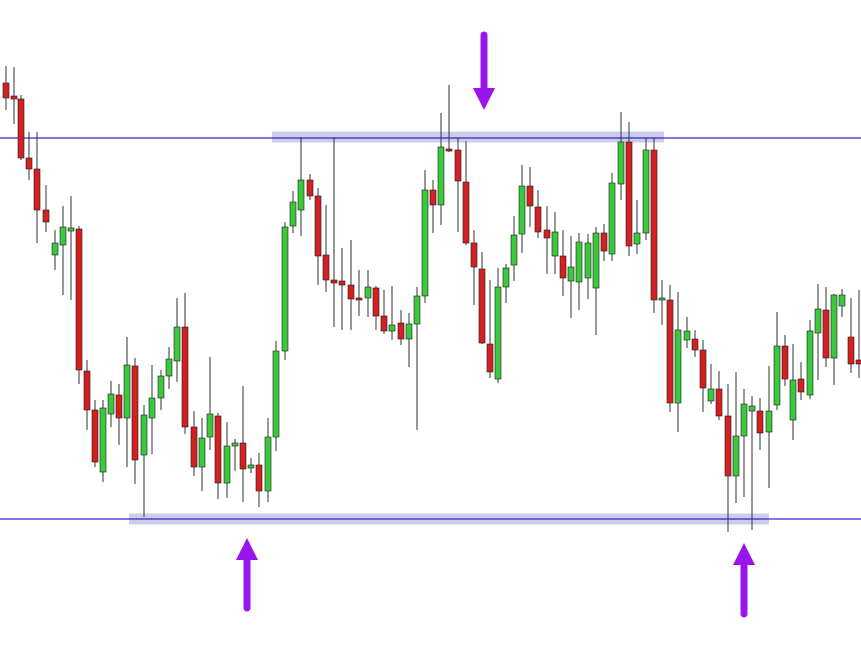 This screenshot has width=861, height=652. Describe the element at coordinates (744, 580) in the screenshot. I see `up-arrow-right` at that location.